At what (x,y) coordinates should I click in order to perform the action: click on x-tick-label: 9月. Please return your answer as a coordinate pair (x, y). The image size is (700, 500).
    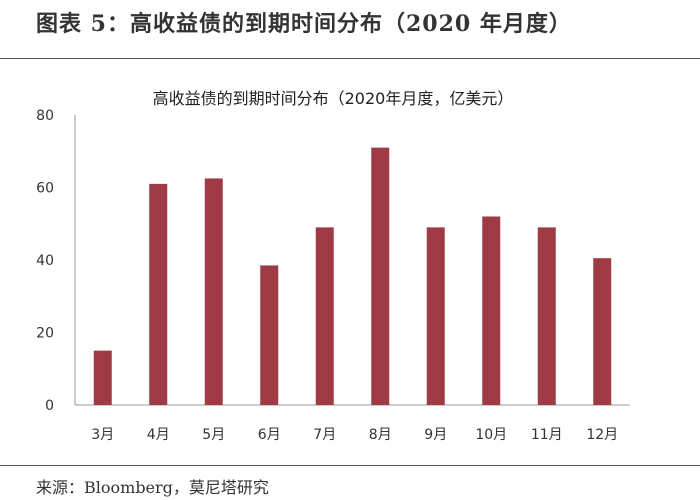
    Looking at the image, I should click on (435, 435).